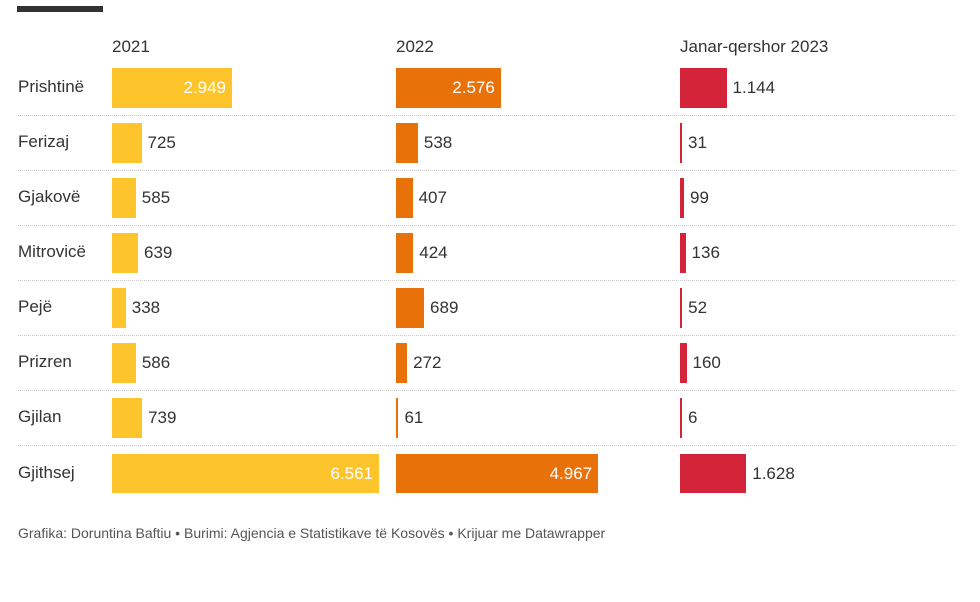  What do you see at coordinates (45, 361) in the screenshot?
I see `row-label-prizren: Prizren` at bounding box center [45, 361].